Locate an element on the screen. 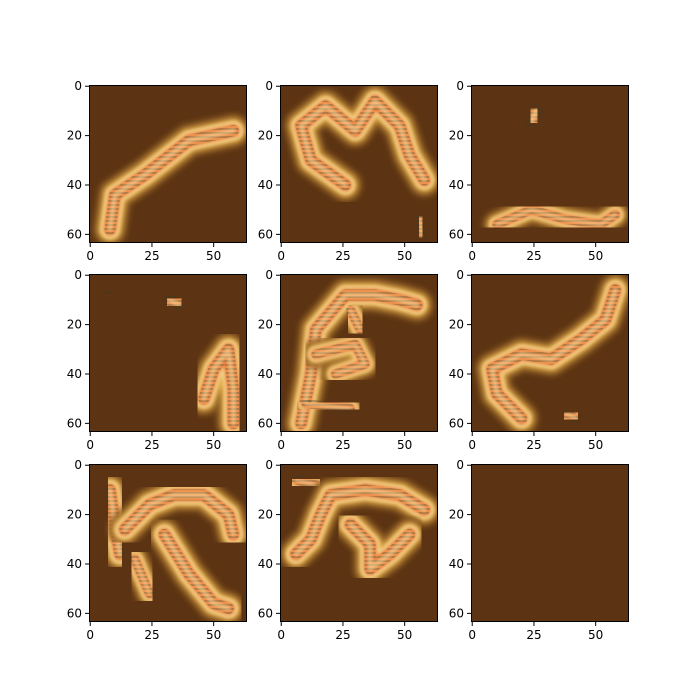 Image resolution: width=700 pixels, height=700 pixels. image-background is located at coordinates (550, 543).